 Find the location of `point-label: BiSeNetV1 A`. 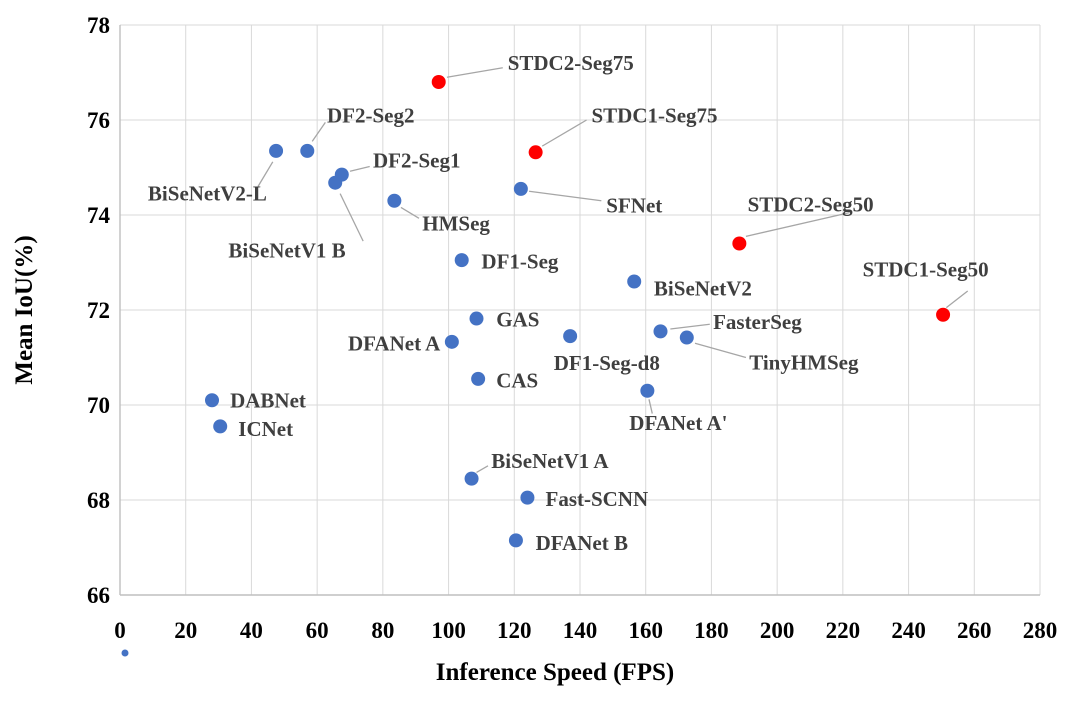

point-label: BiSeNetV1 A is located at coordinates (550, 461).